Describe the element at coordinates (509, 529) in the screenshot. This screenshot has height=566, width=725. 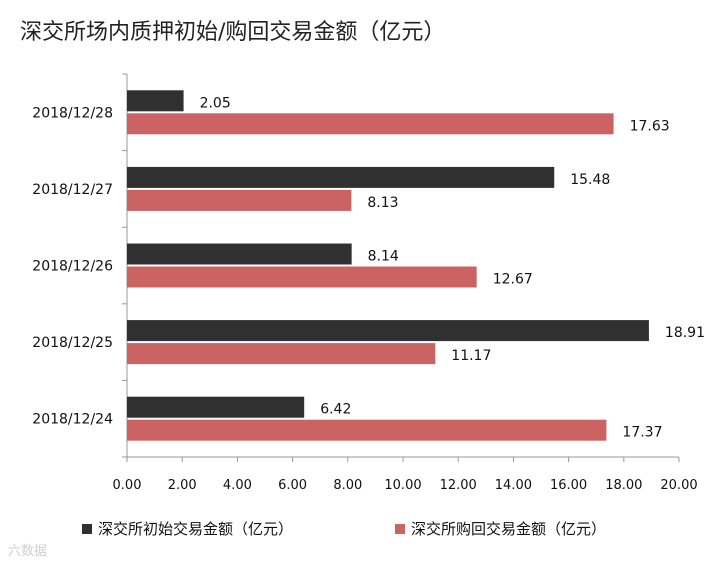
I see `legend-label-repurchase: 深交所购回交易金额（亿元）` at that location.